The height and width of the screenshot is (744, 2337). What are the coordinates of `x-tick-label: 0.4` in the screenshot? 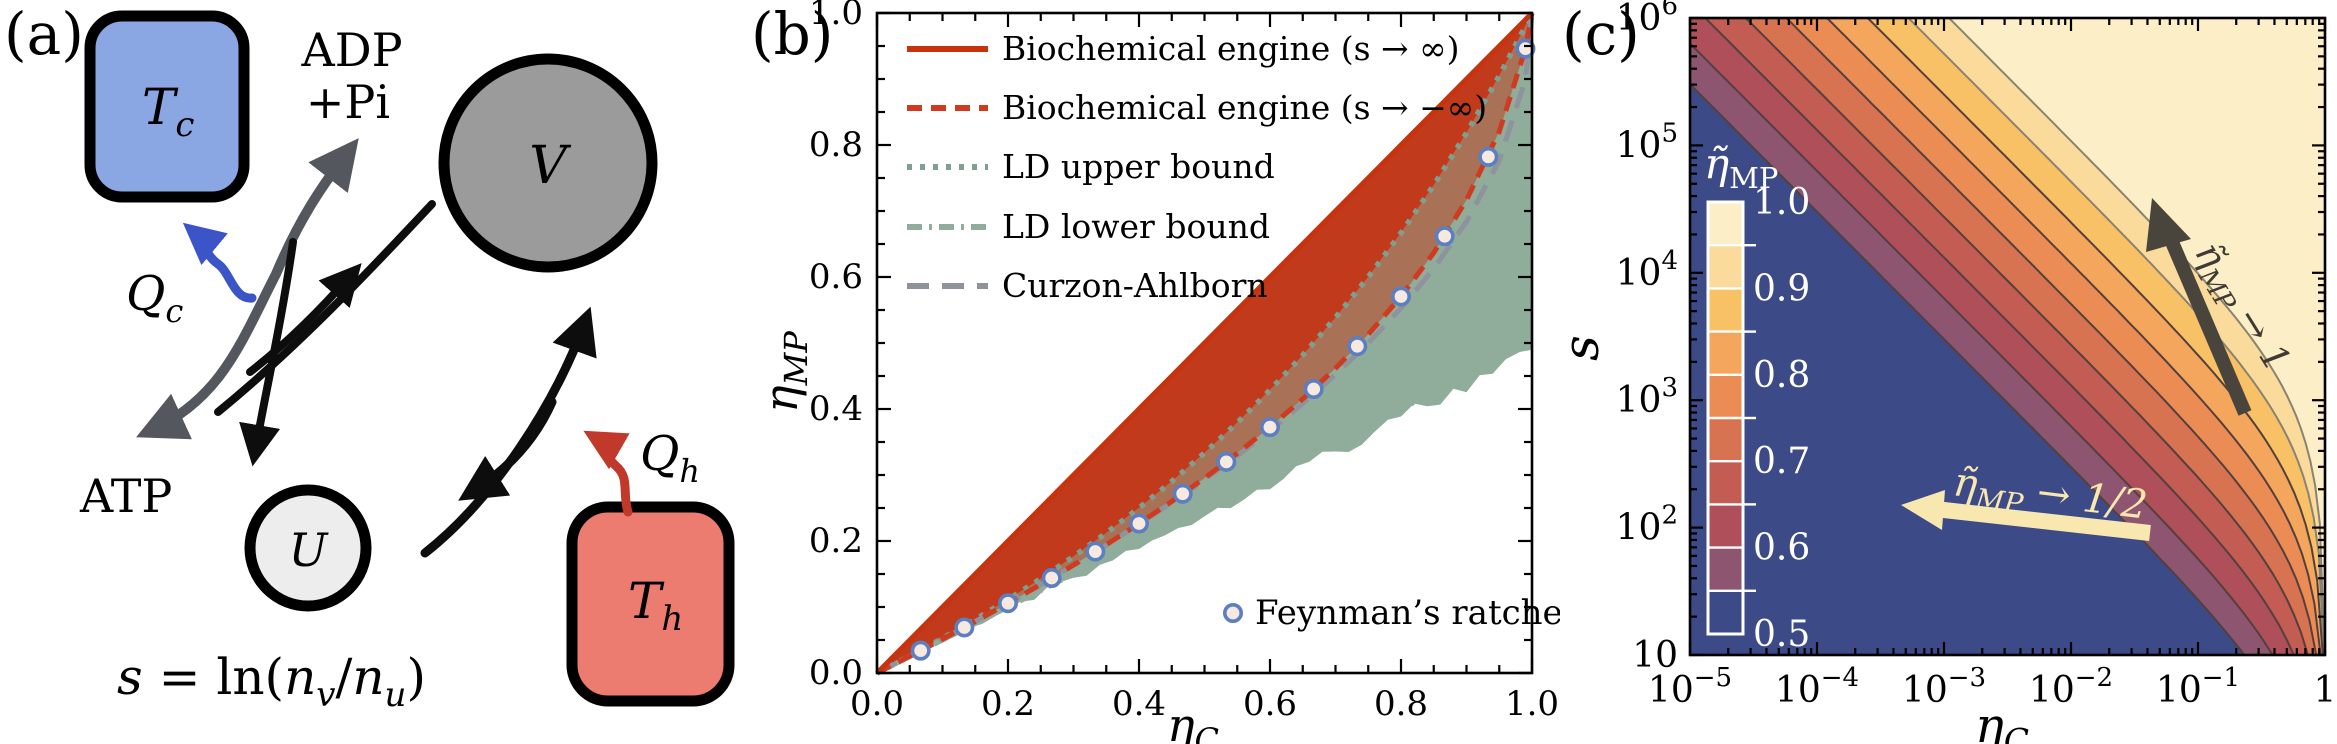 It's located at (1139, 704).